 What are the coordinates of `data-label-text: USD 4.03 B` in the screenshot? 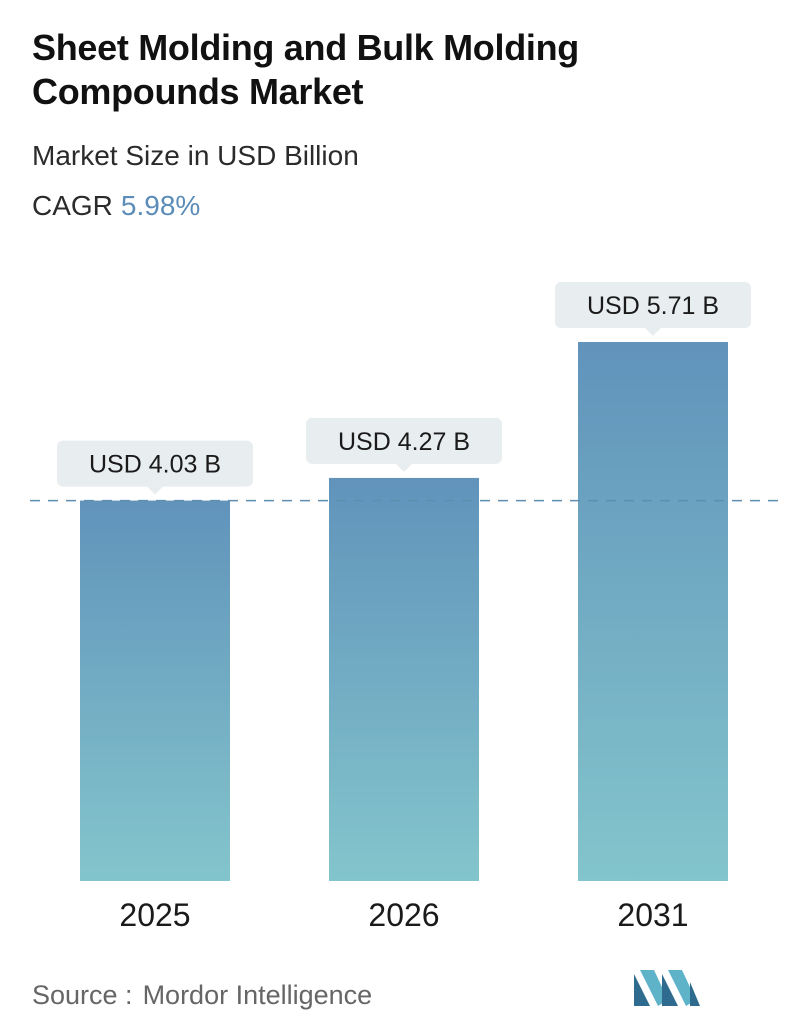 It's located at (155, 465).